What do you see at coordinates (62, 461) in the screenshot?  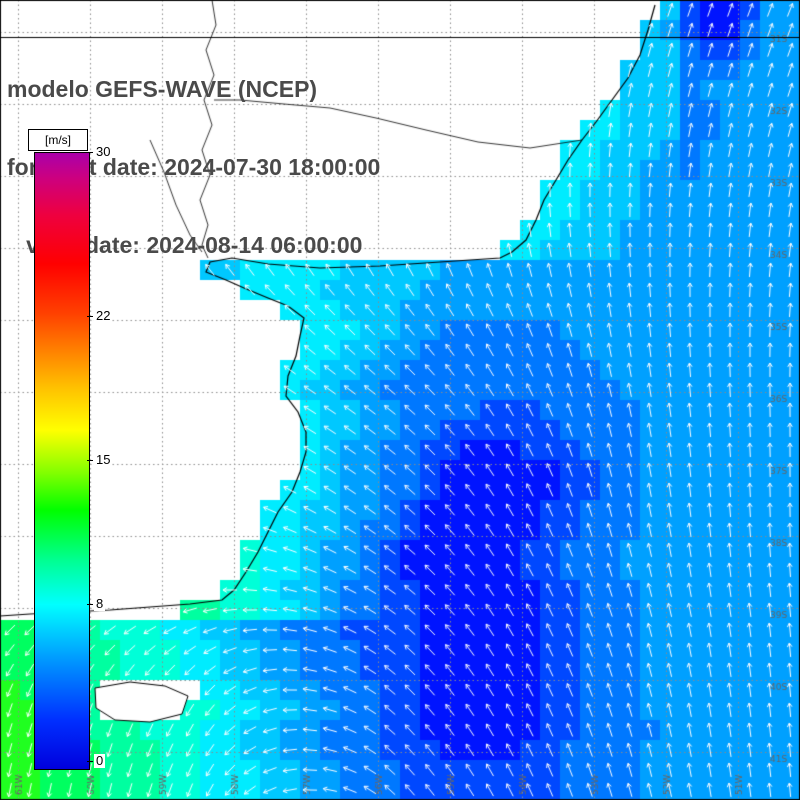 I see `colorbar-gradient` at bounding box center [62, 461].